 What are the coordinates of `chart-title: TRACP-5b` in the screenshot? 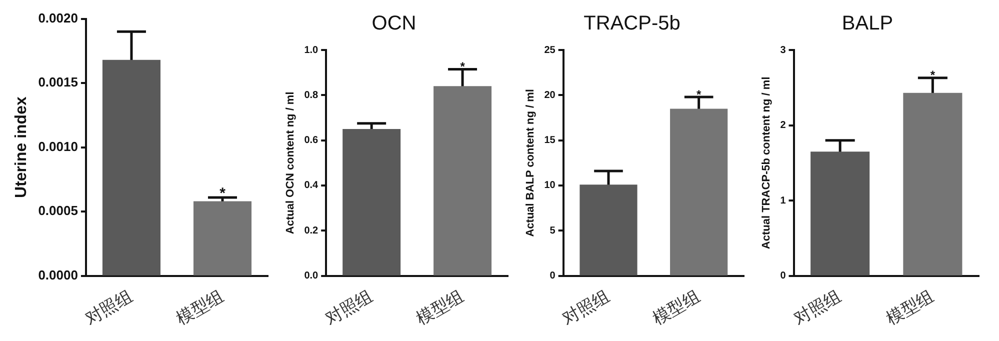 It's located at (632, 23).